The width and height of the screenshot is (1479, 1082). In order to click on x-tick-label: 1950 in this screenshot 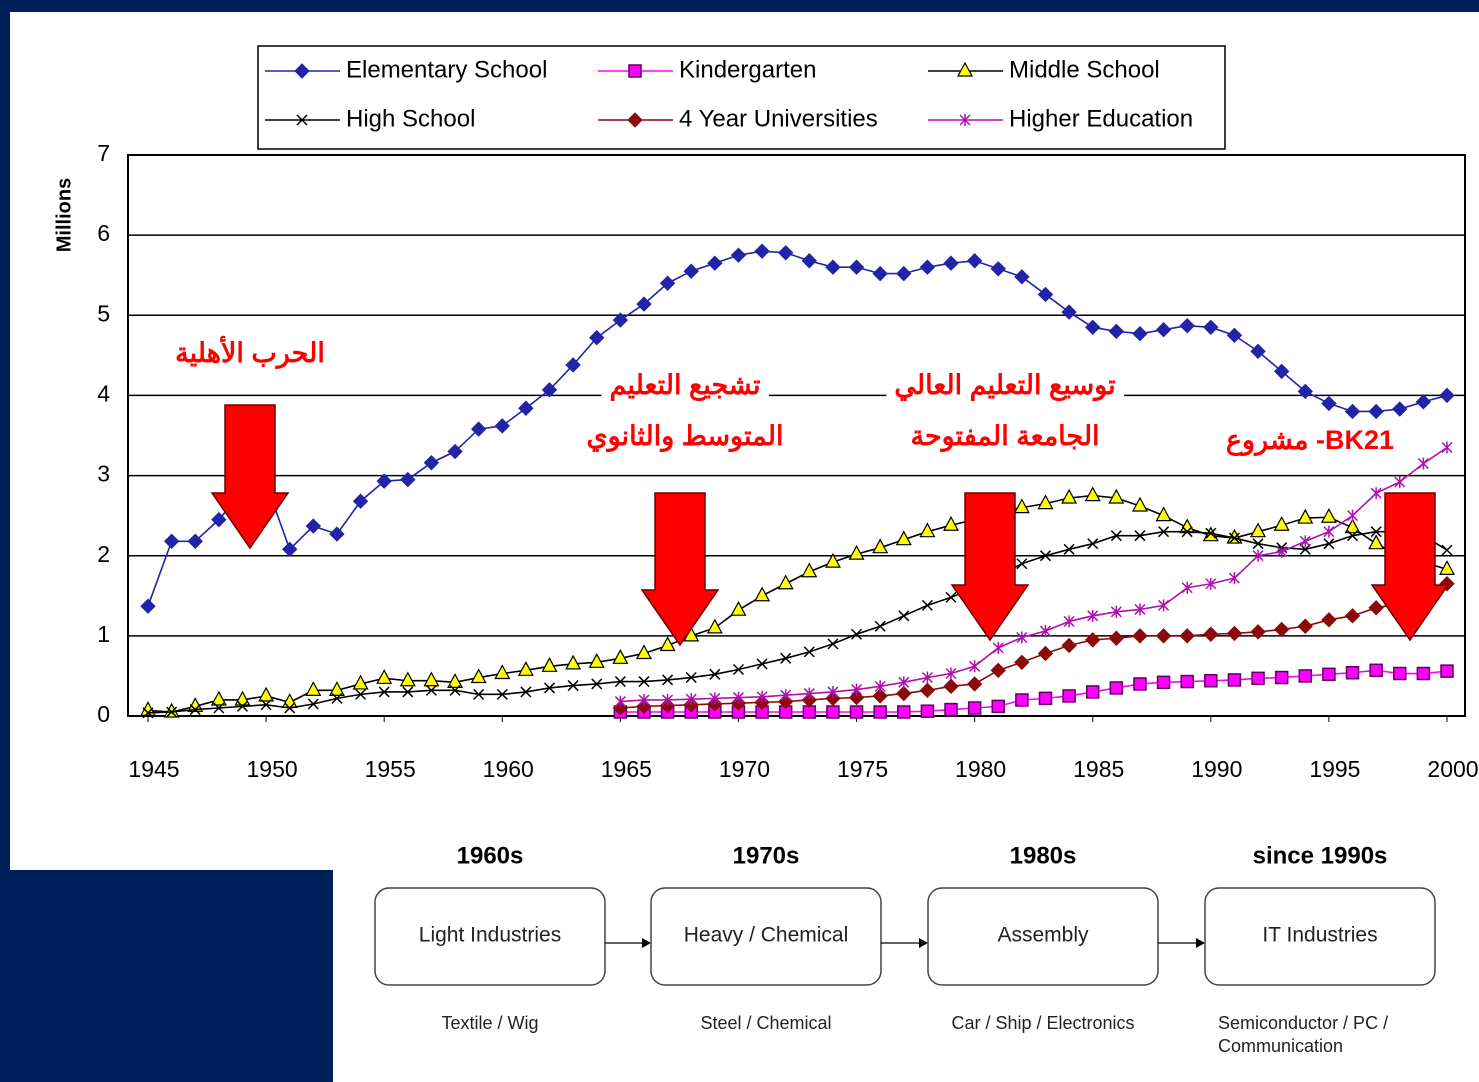, I will do `click(272, 769)`.